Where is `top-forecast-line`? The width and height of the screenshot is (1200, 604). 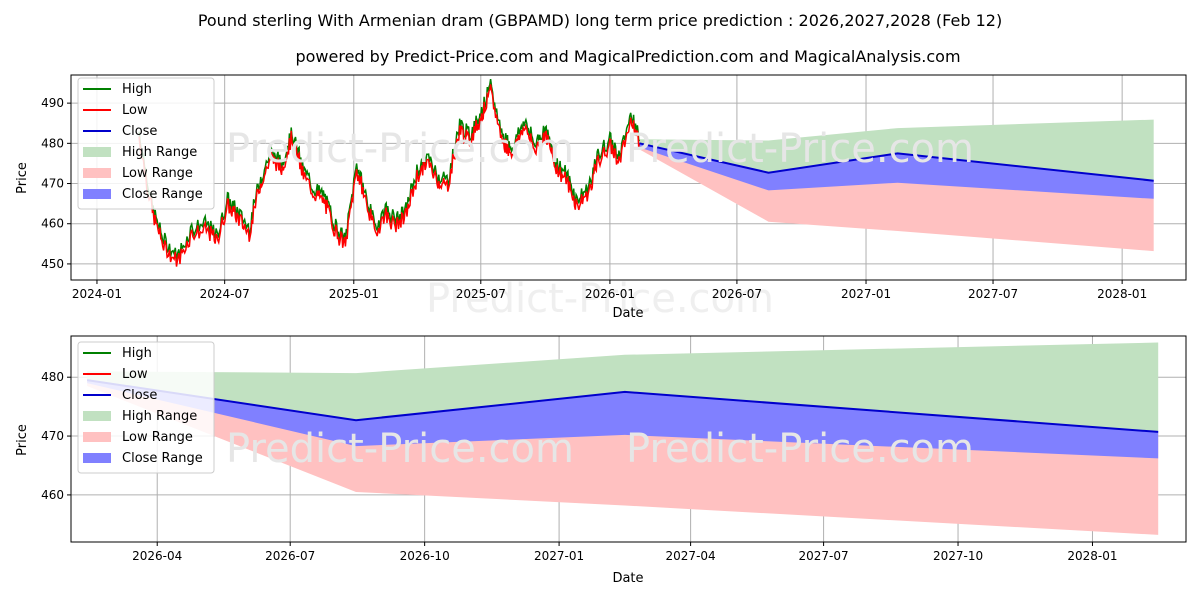
top-forecast-line is located at coordinates (896, 162).